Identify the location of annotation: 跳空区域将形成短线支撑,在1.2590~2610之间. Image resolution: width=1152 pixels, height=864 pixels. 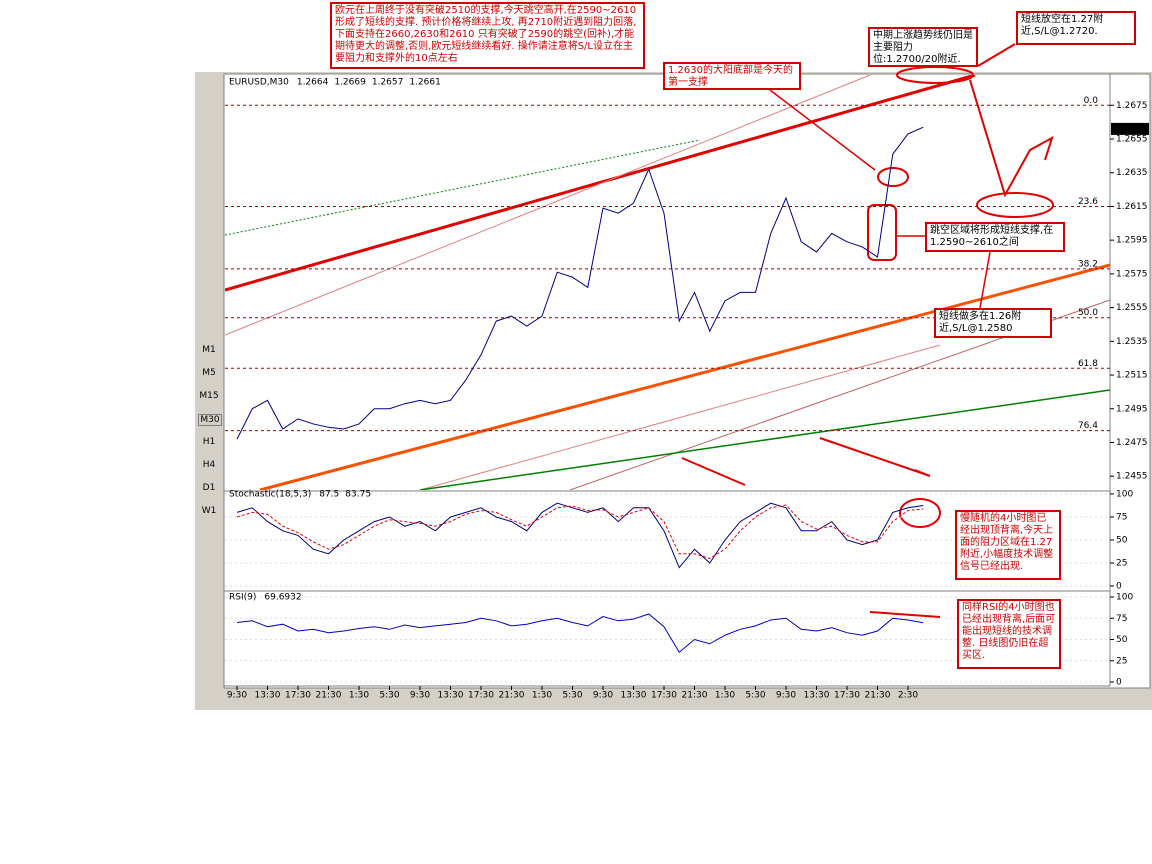
(995, 237).